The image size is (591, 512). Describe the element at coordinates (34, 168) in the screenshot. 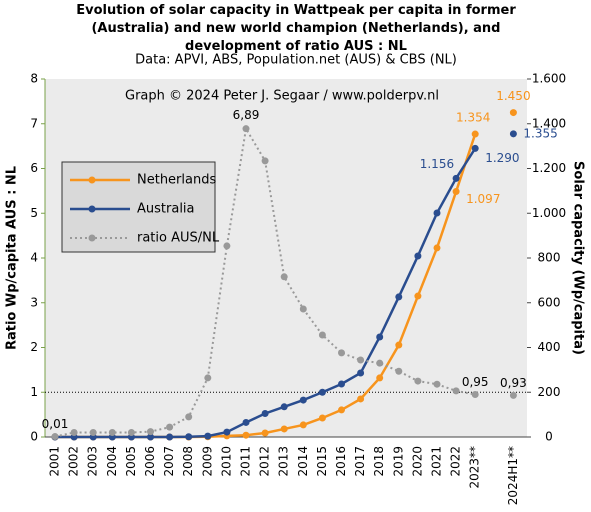

I see `y-tick-label: 6` at that location.